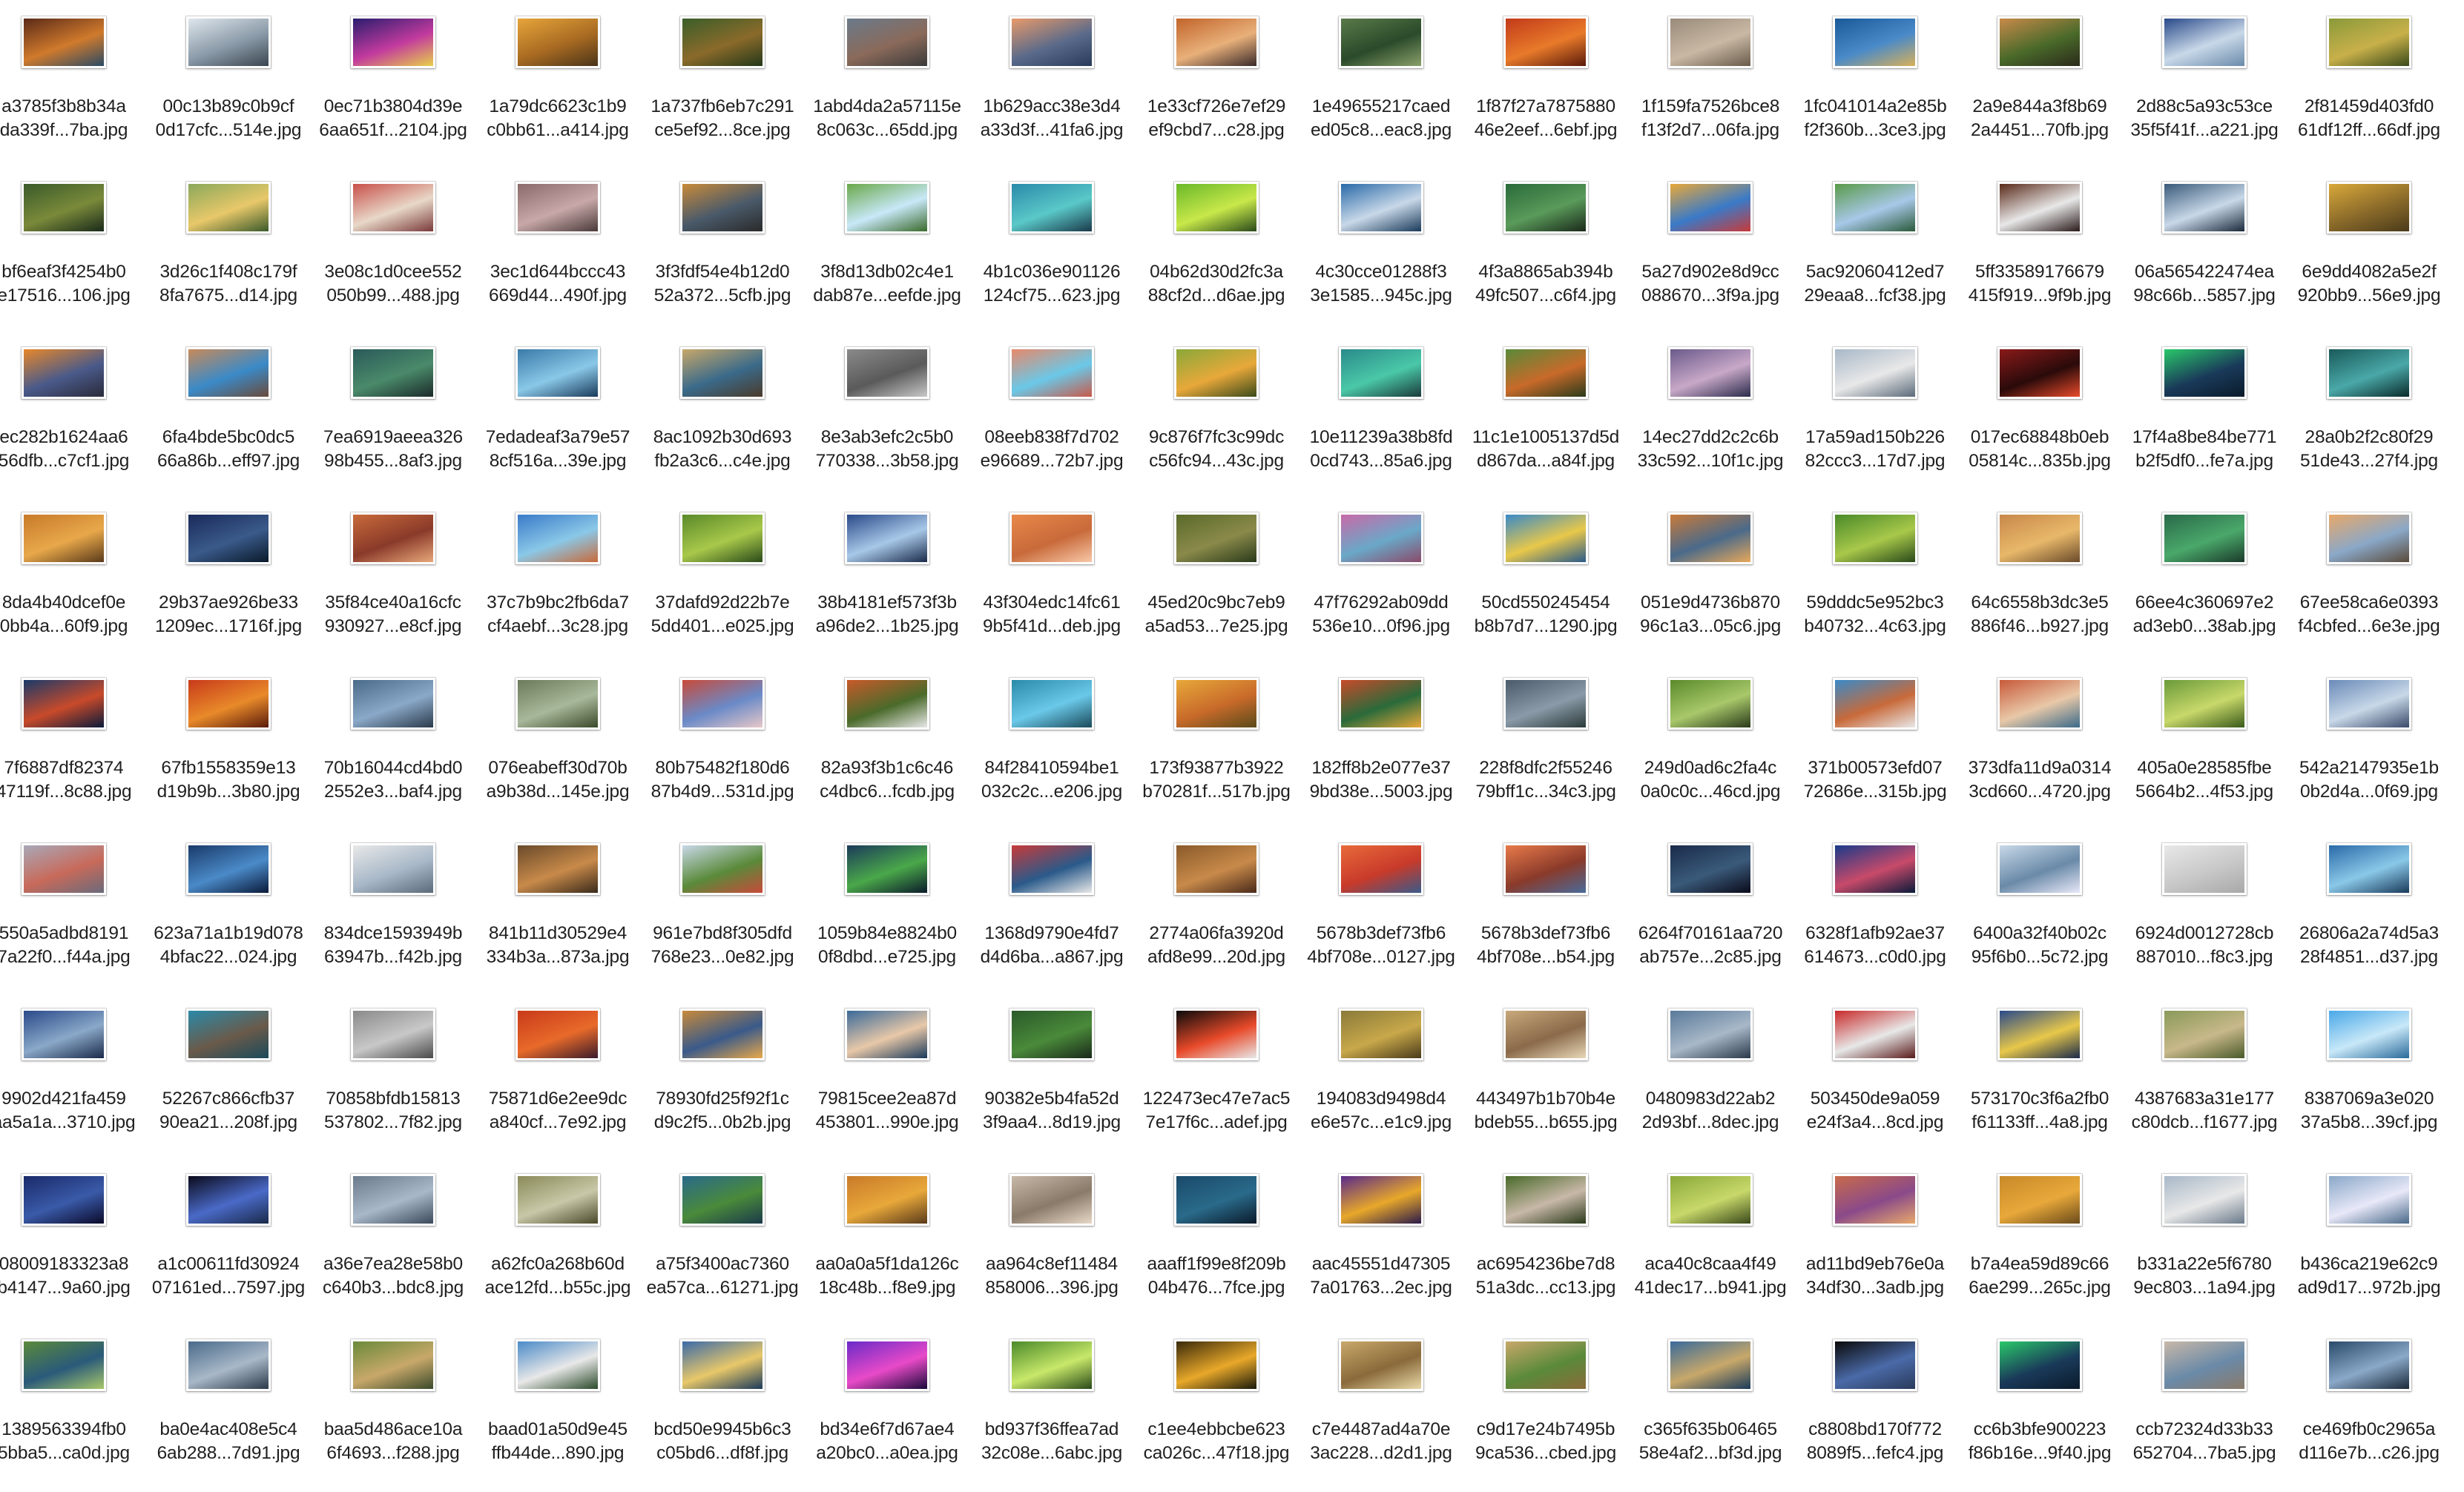 Image resolution: width=2464 pixels, height=1492 pixels. What do you see at coordinates (1710, 579) in the screenshot?
I see `file-item: 051e9d4736b870 96c1a3...05c6.jpg` at bounding box center [1710, 579].